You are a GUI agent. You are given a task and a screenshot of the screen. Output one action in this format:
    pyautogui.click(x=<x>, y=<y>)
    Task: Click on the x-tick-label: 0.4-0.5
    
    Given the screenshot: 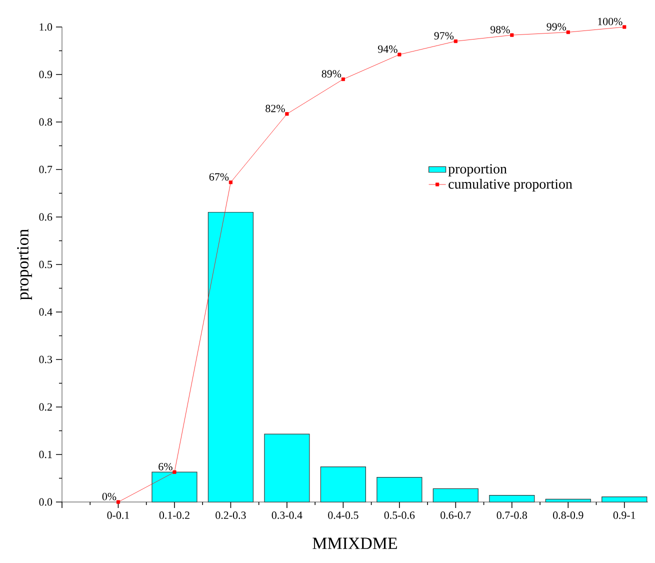 What is the action you would take?
    pyautogui.click(x=343, y=515)
    